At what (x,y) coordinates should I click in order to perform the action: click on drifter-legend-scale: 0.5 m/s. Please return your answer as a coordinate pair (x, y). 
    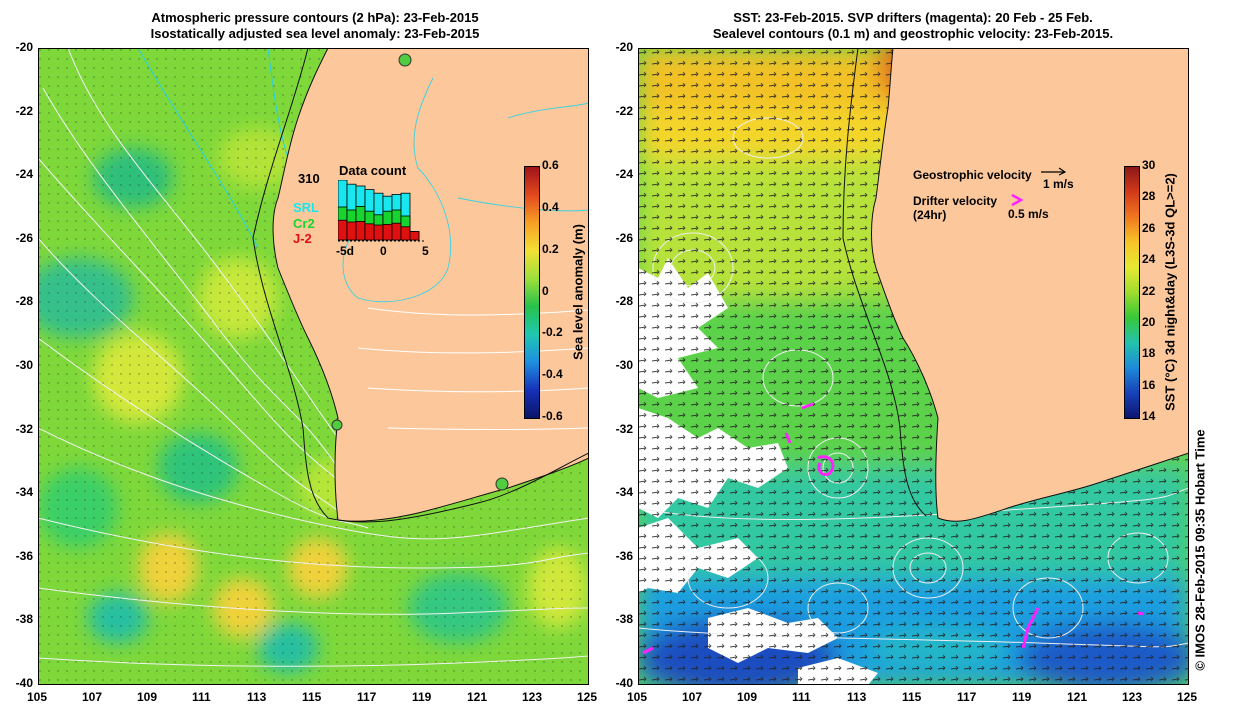
    Looking at the image, I should click on (1028, 214).